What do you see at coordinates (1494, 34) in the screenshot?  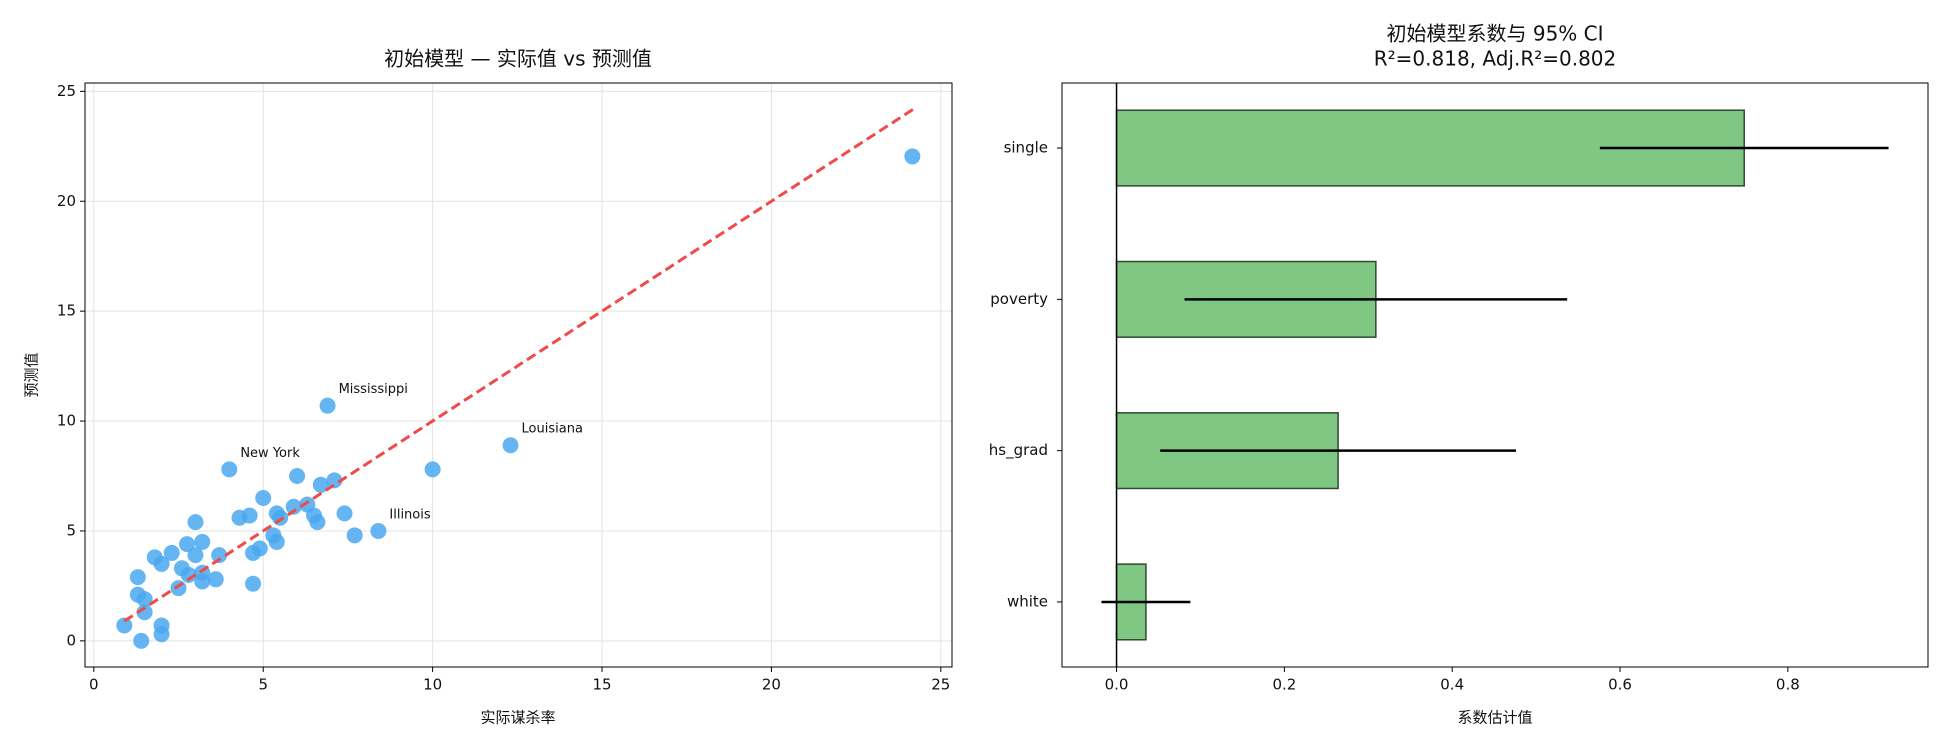 I see `chart-title: 初始模型系数与 95% CI` at bounding box center [1494, 34].